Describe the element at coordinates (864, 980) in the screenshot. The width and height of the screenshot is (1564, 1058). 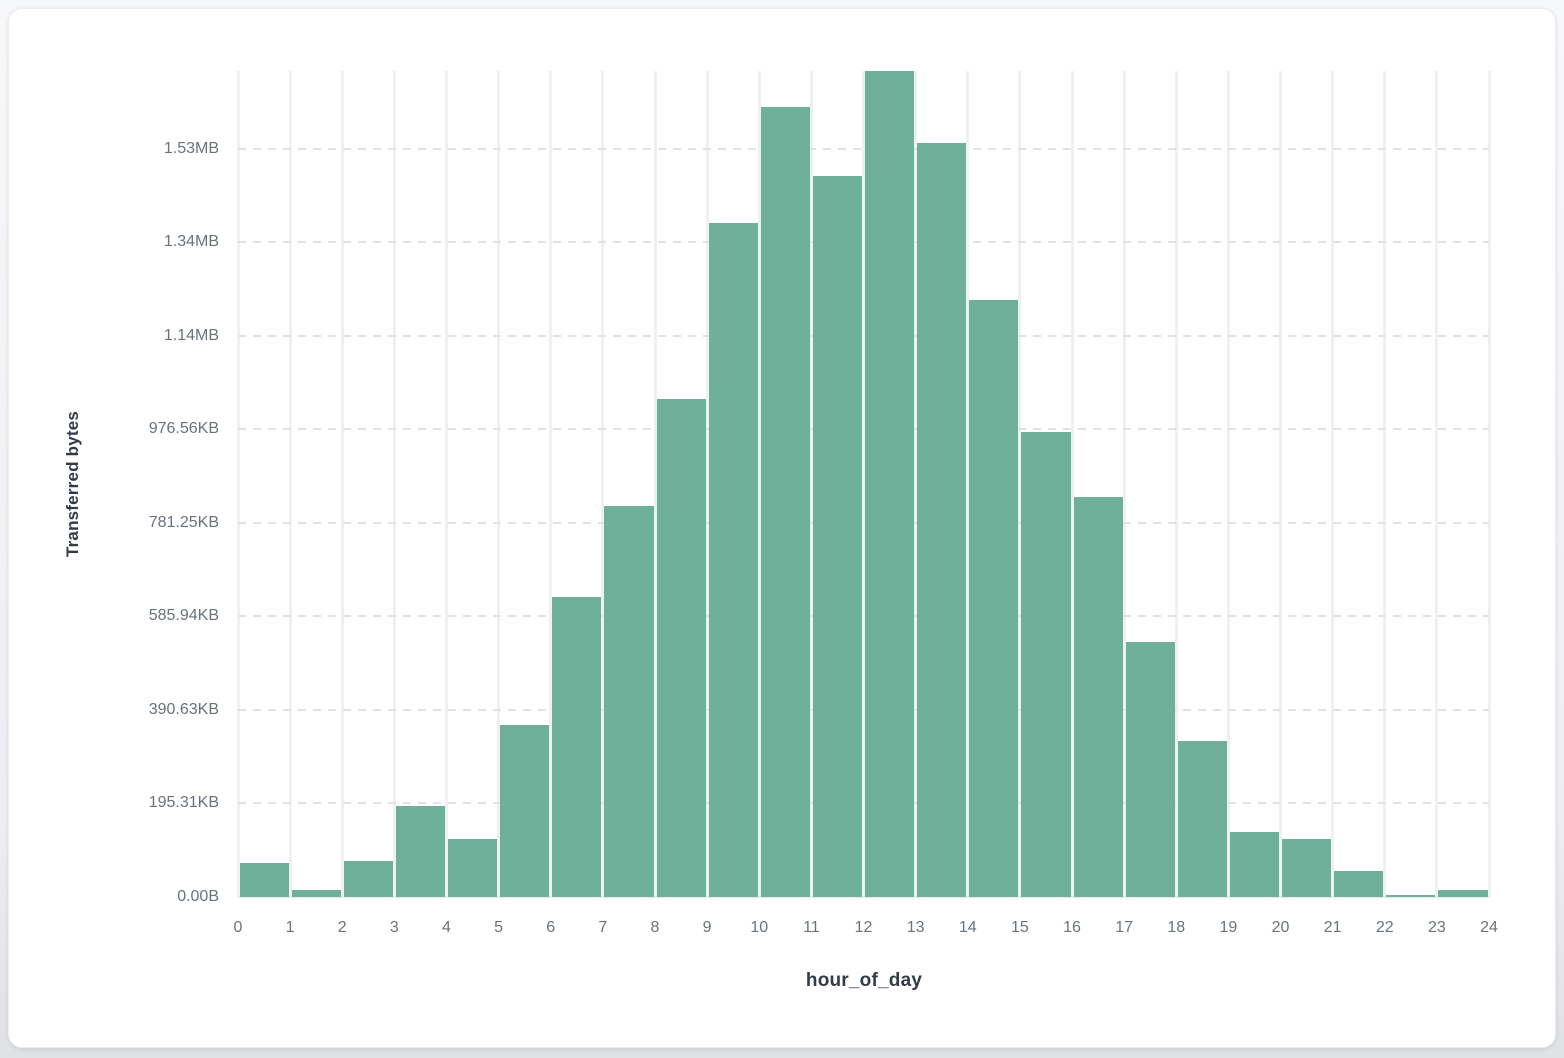
I see `x-axis-title: hour_of_day` at that location.